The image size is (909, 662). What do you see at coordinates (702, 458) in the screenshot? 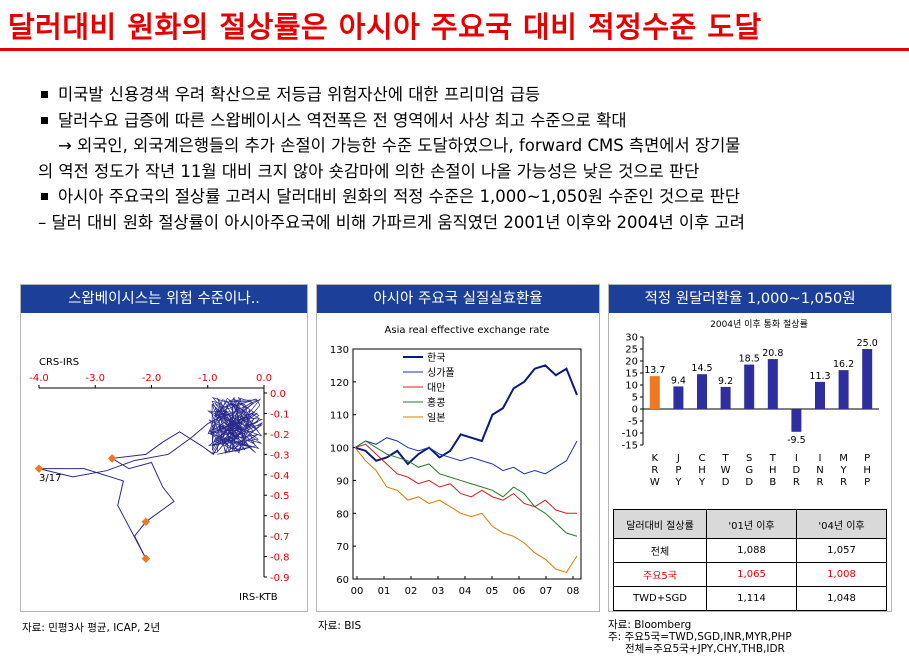
I see `category-label-char: C` at bounding box center [702, 458].